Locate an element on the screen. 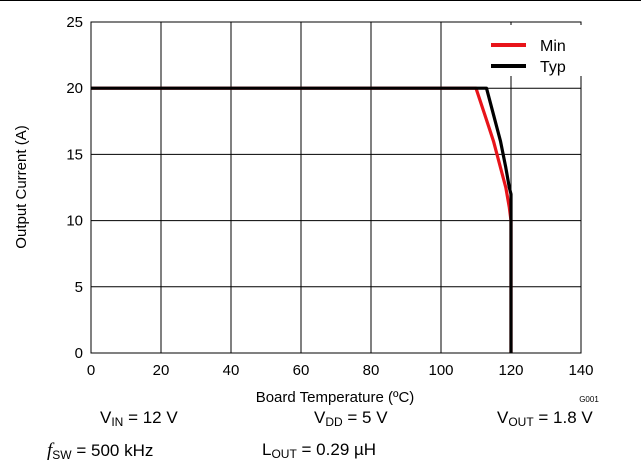  y-tick-label: 10 is located at coordinates (74, 221).